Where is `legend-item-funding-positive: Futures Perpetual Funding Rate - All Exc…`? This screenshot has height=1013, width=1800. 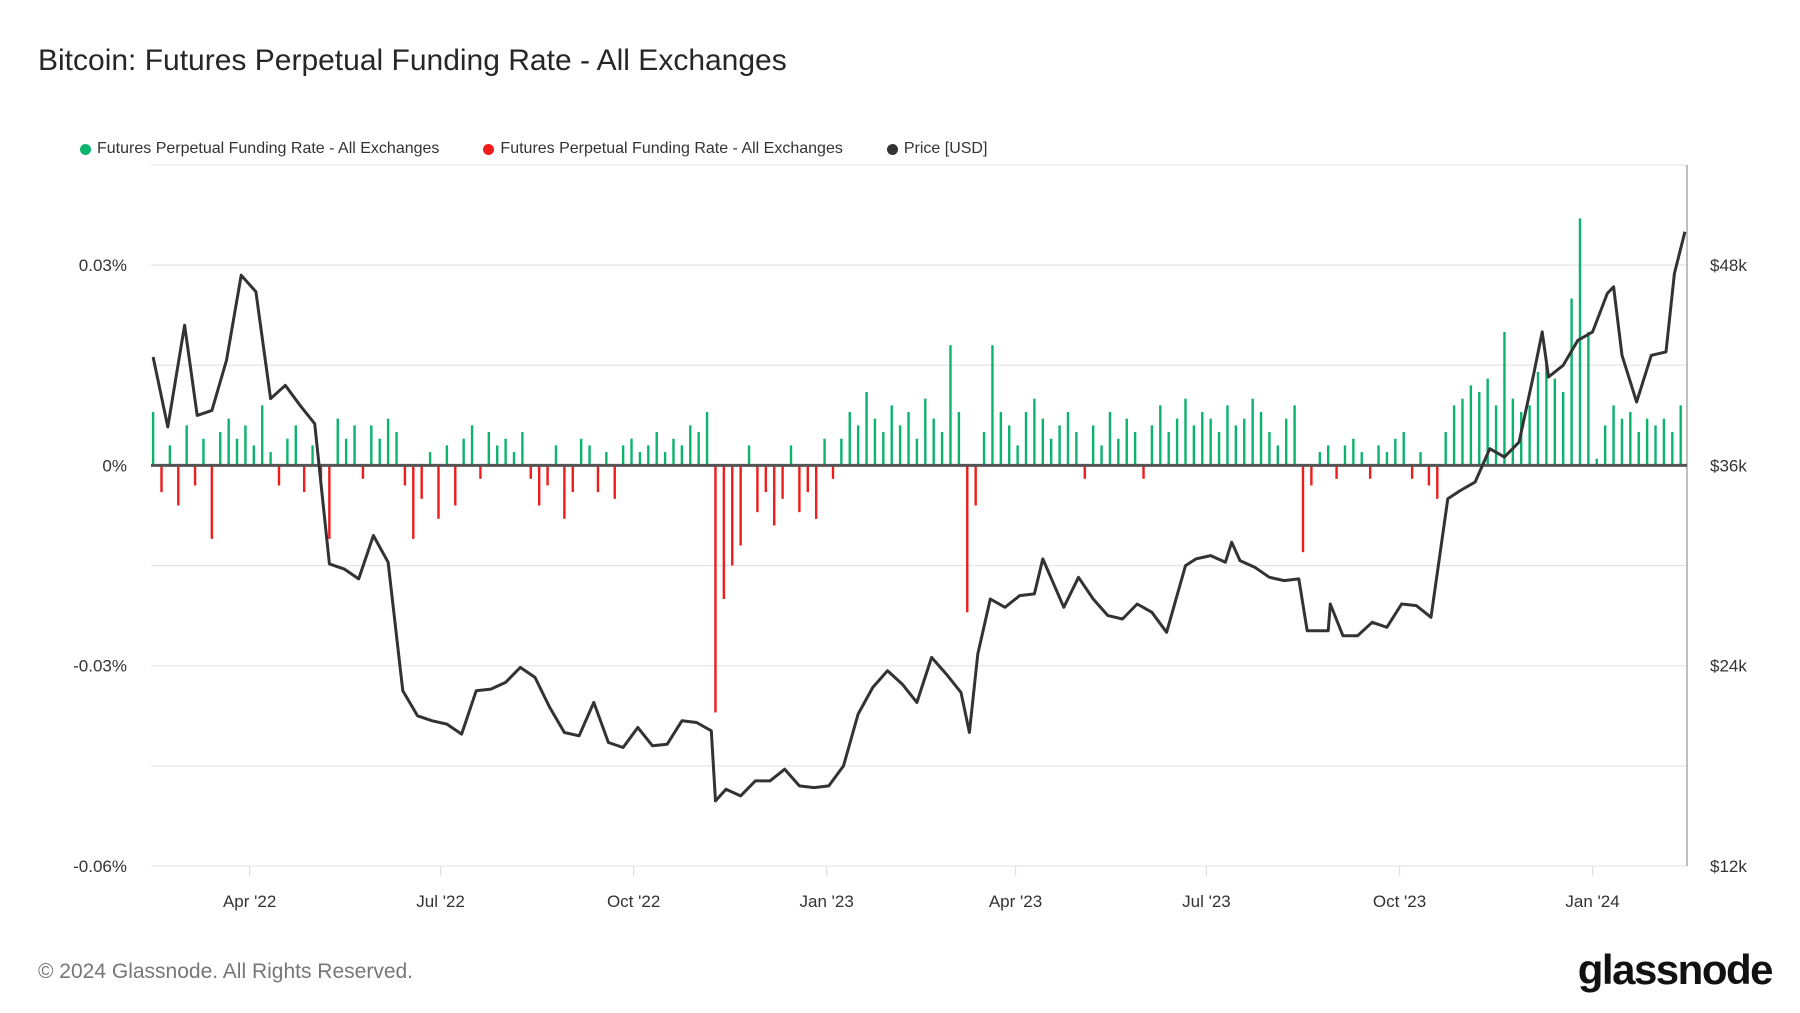 legend-item-funding-positive: Futures Perpetual Funding Rate - All Exc… is located at coordinates (259, 149).